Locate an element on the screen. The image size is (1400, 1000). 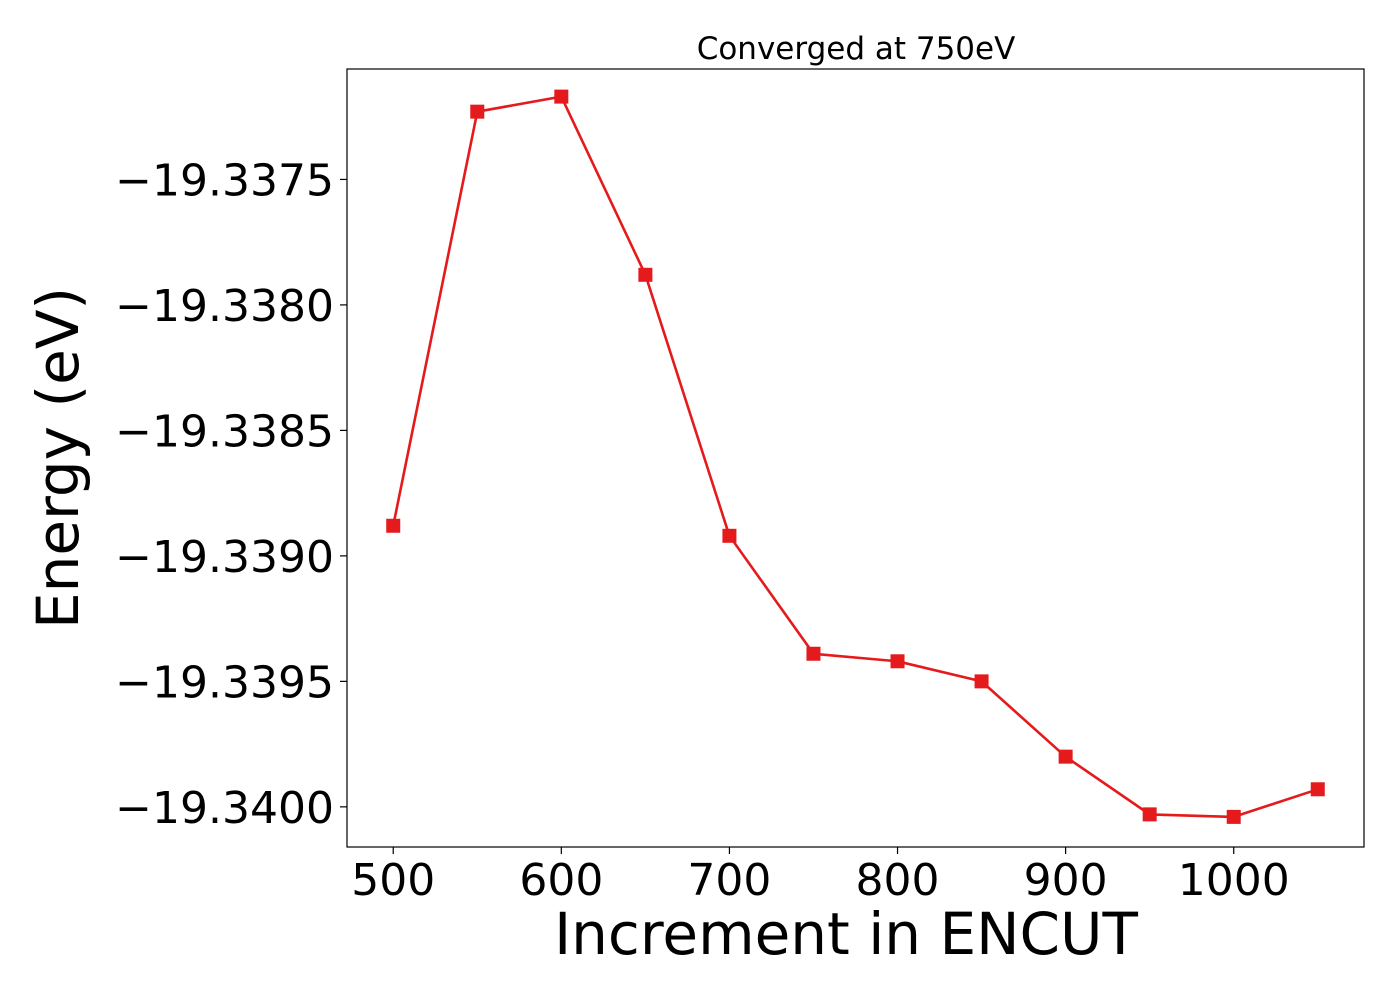
x-tick-label: 500 is located at coordinates (393, 880).